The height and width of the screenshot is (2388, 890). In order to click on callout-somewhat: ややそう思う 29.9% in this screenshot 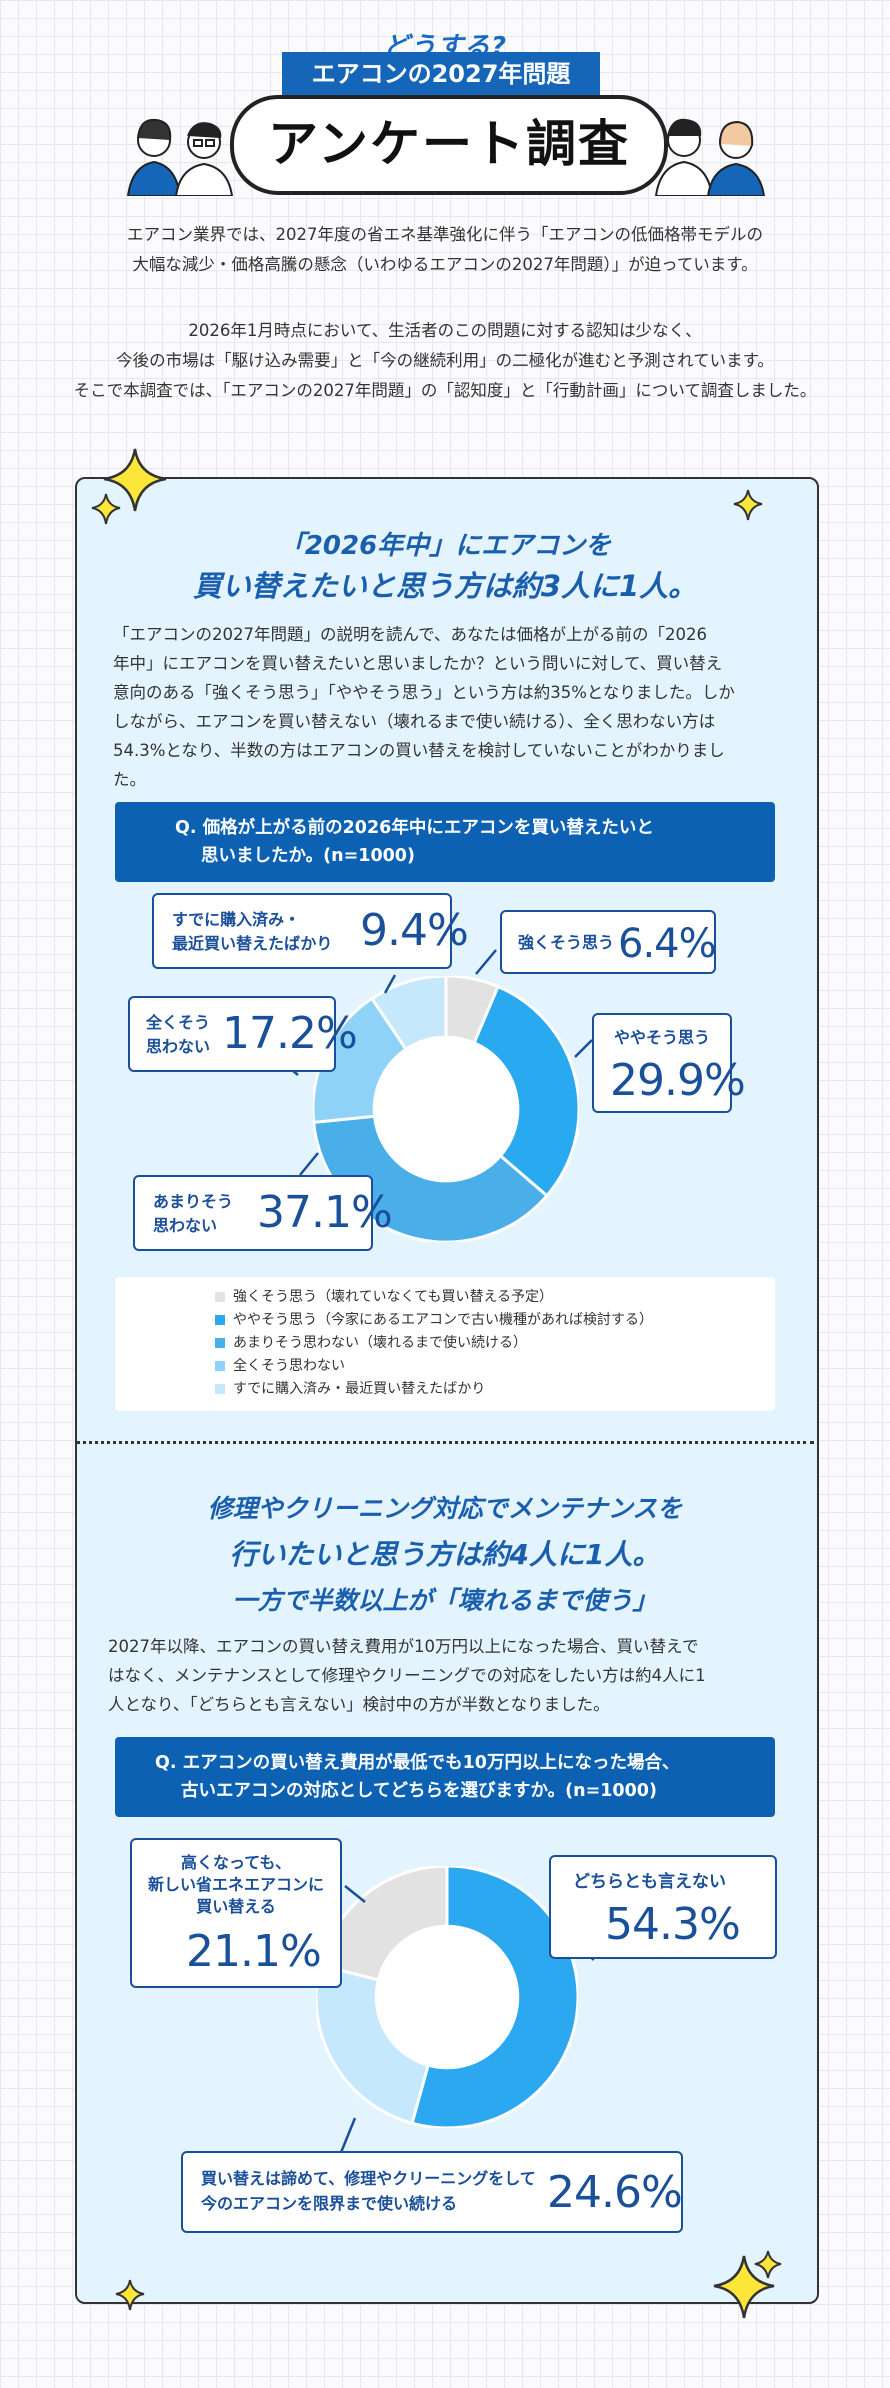, I will do `click(669, 1063)`.